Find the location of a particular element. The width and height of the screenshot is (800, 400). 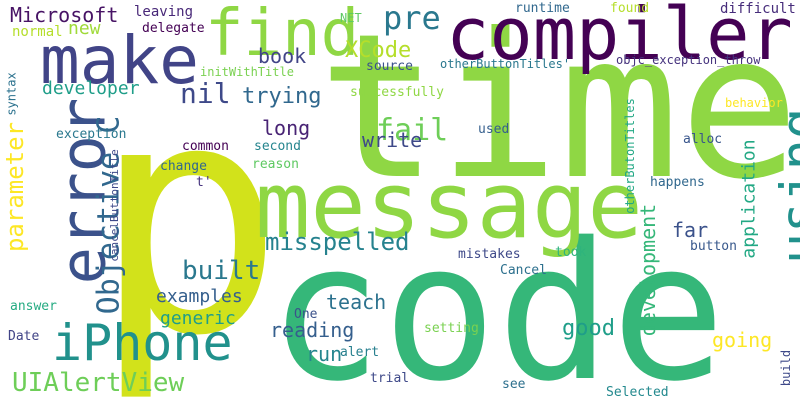

word-good: good is located at coordinates (588, 328).